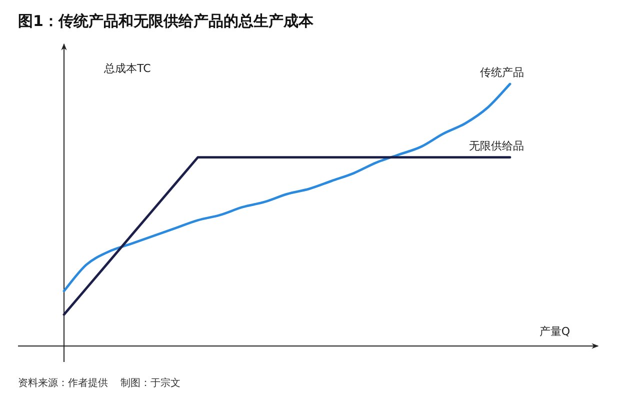  I want to click on series-label: 传统产品, so click(502, 72).